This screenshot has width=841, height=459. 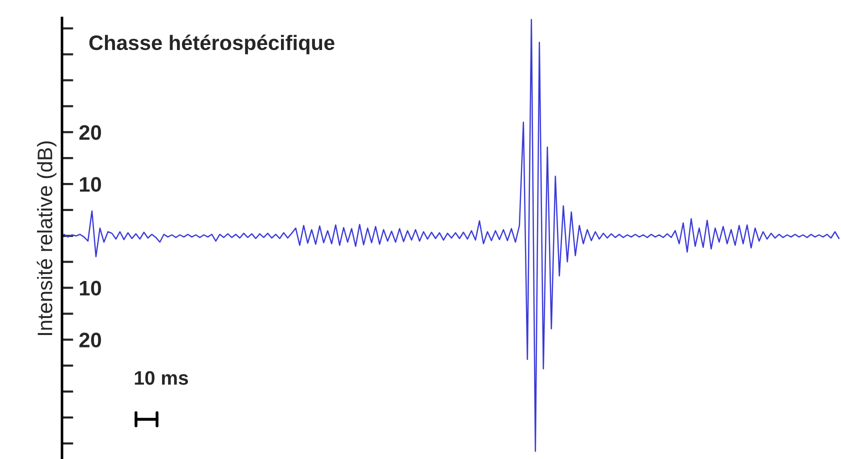 I want to click on text: Chasse hétérospécifique, so click(x=211, y=44).